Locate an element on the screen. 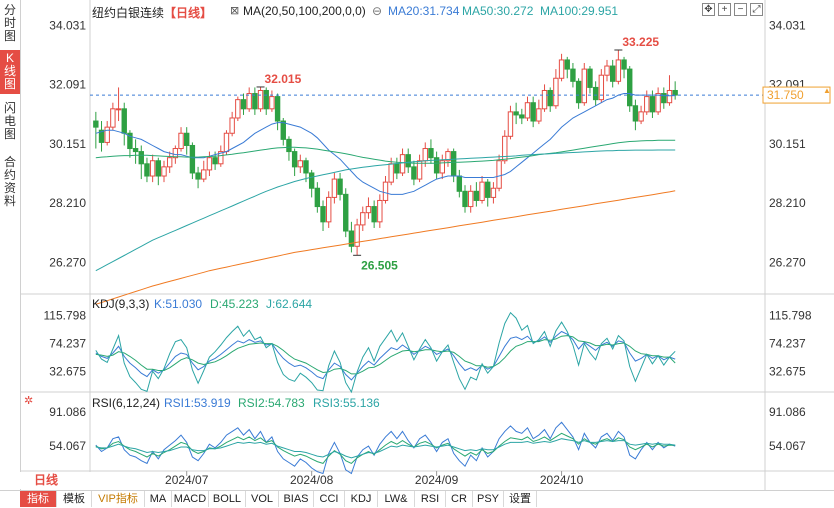  rsi-tick-left: 54.067 is located at coordinates (67, 446).